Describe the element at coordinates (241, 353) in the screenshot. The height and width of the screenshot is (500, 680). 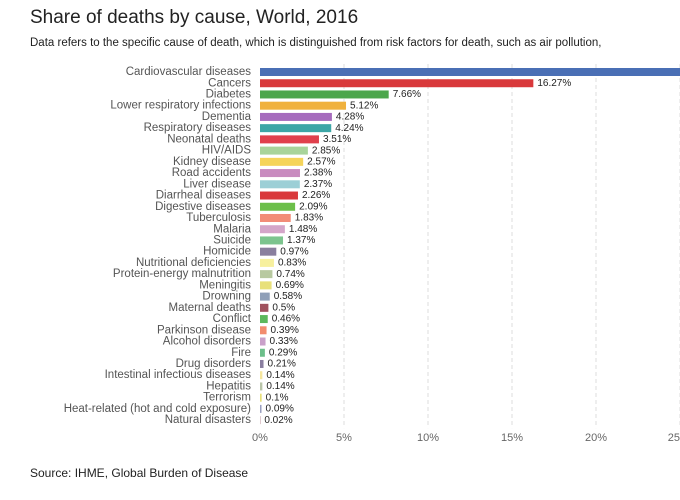
I see `y-tick-label: Fire` at that location.